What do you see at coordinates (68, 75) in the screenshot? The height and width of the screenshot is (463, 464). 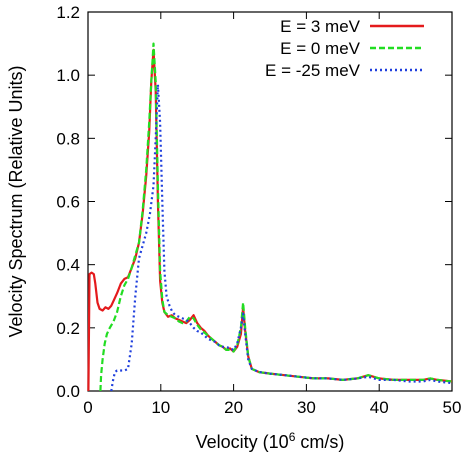 I see `y-tick-label: 1.0` at bounding box center [68, 75].